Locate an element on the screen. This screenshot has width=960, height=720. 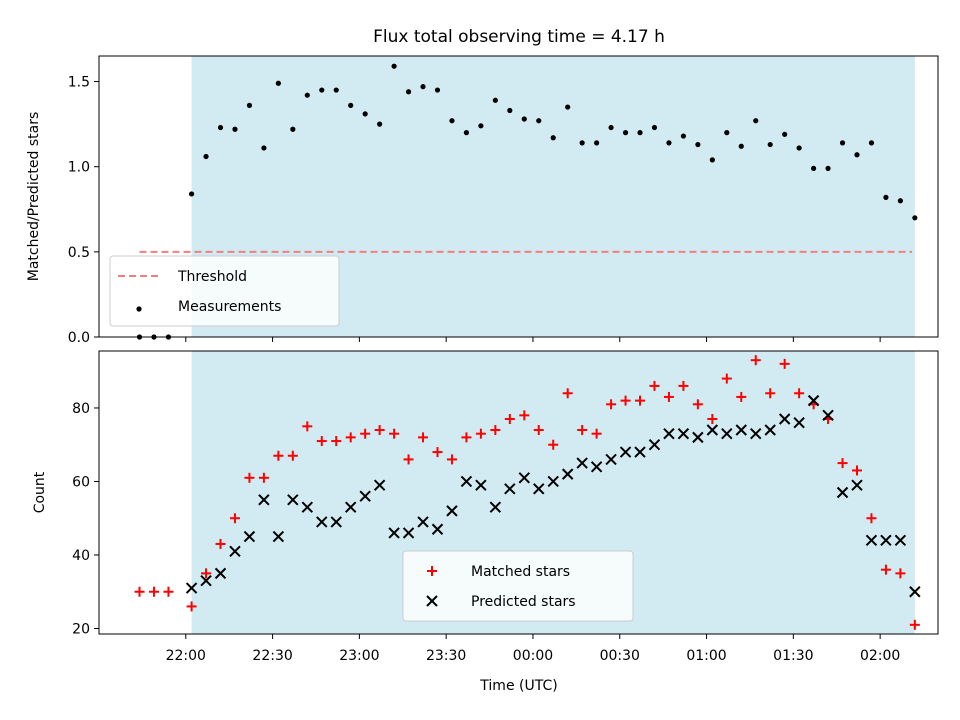
y-axis-label: Count is located at coordinates (40, 492).